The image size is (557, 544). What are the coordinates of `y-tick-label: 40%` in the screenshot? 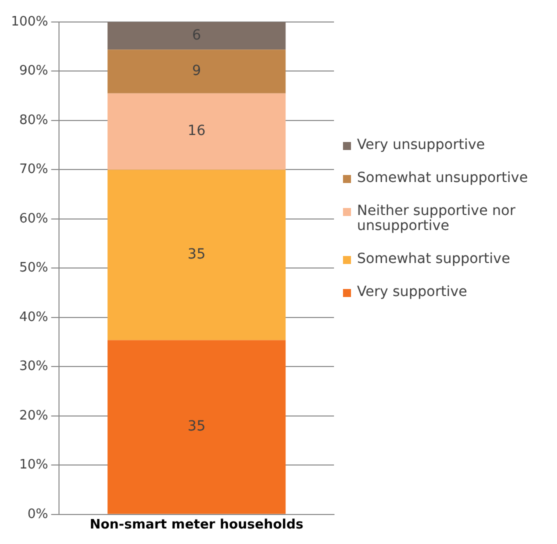 It's located at (33, 317).